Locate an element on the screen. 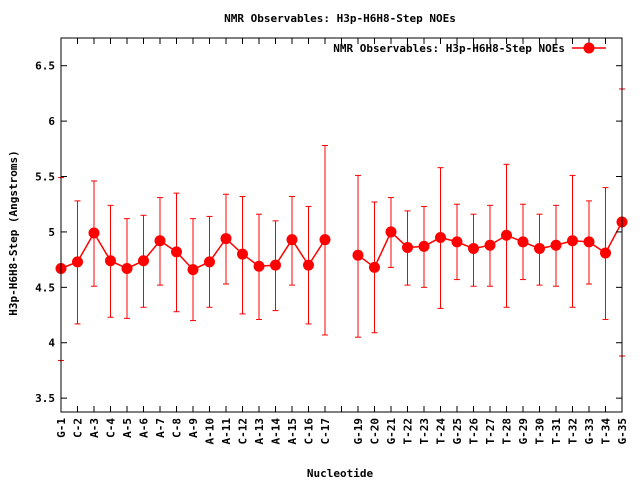 The height and width of the screenshot is (480, 640). x-tick-label: T-24 is located at coordinates (441, 431).